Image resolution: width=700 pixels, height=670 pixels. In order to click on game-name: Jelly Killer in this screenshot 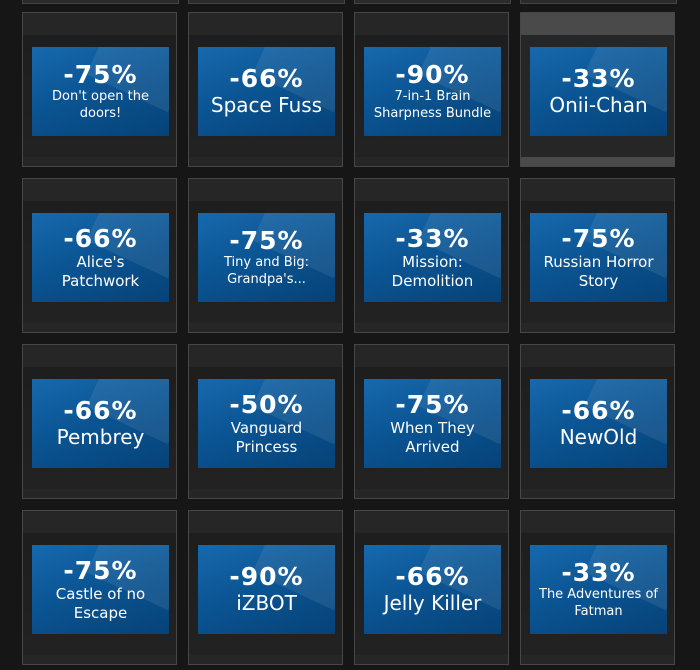, I will do `click(432, 603)`.